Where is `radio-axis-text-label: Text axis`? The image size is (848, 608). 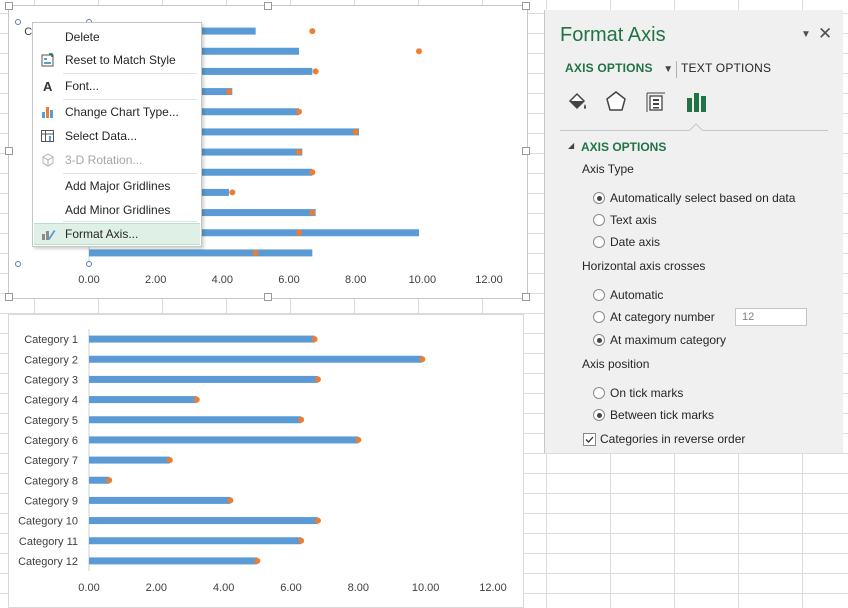
radio-axis-text-label: Text axis is located at coordinates (633, 220).